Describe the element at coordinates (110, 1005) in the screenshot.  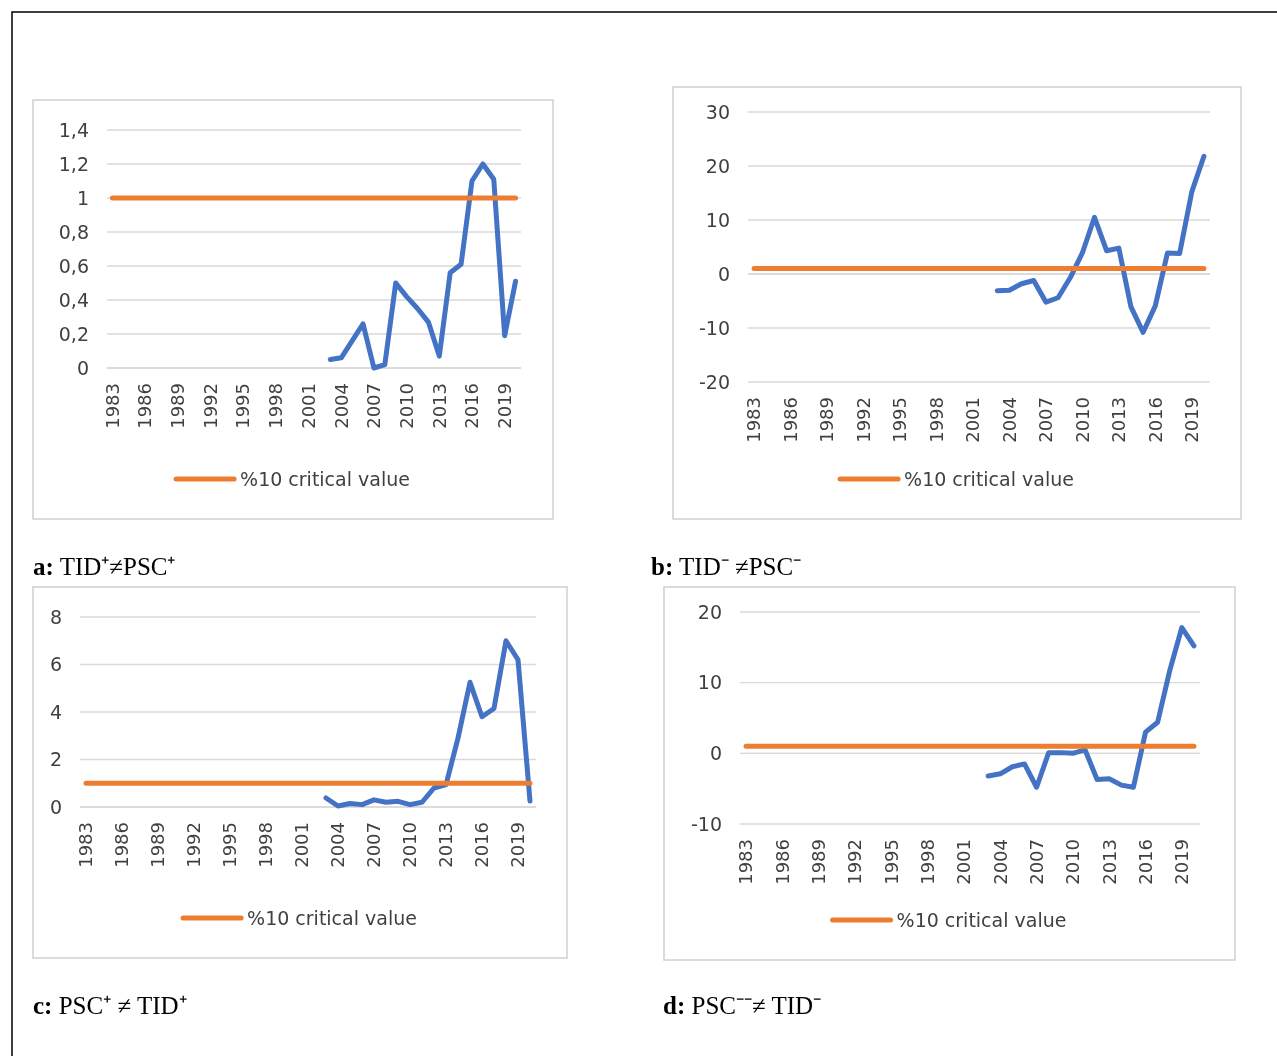
I see `text: c: PSC⁺ ≠ TID⁺` at that location.